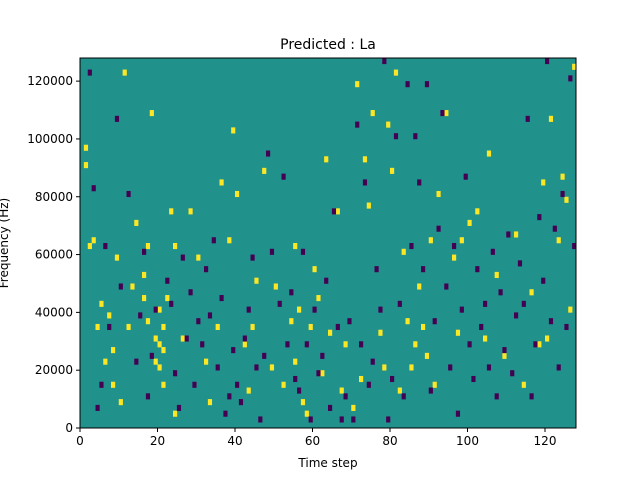 The width and height of the screenshot is (640, 480). I want to click on y-tick-label: 0, so click(69, 428).